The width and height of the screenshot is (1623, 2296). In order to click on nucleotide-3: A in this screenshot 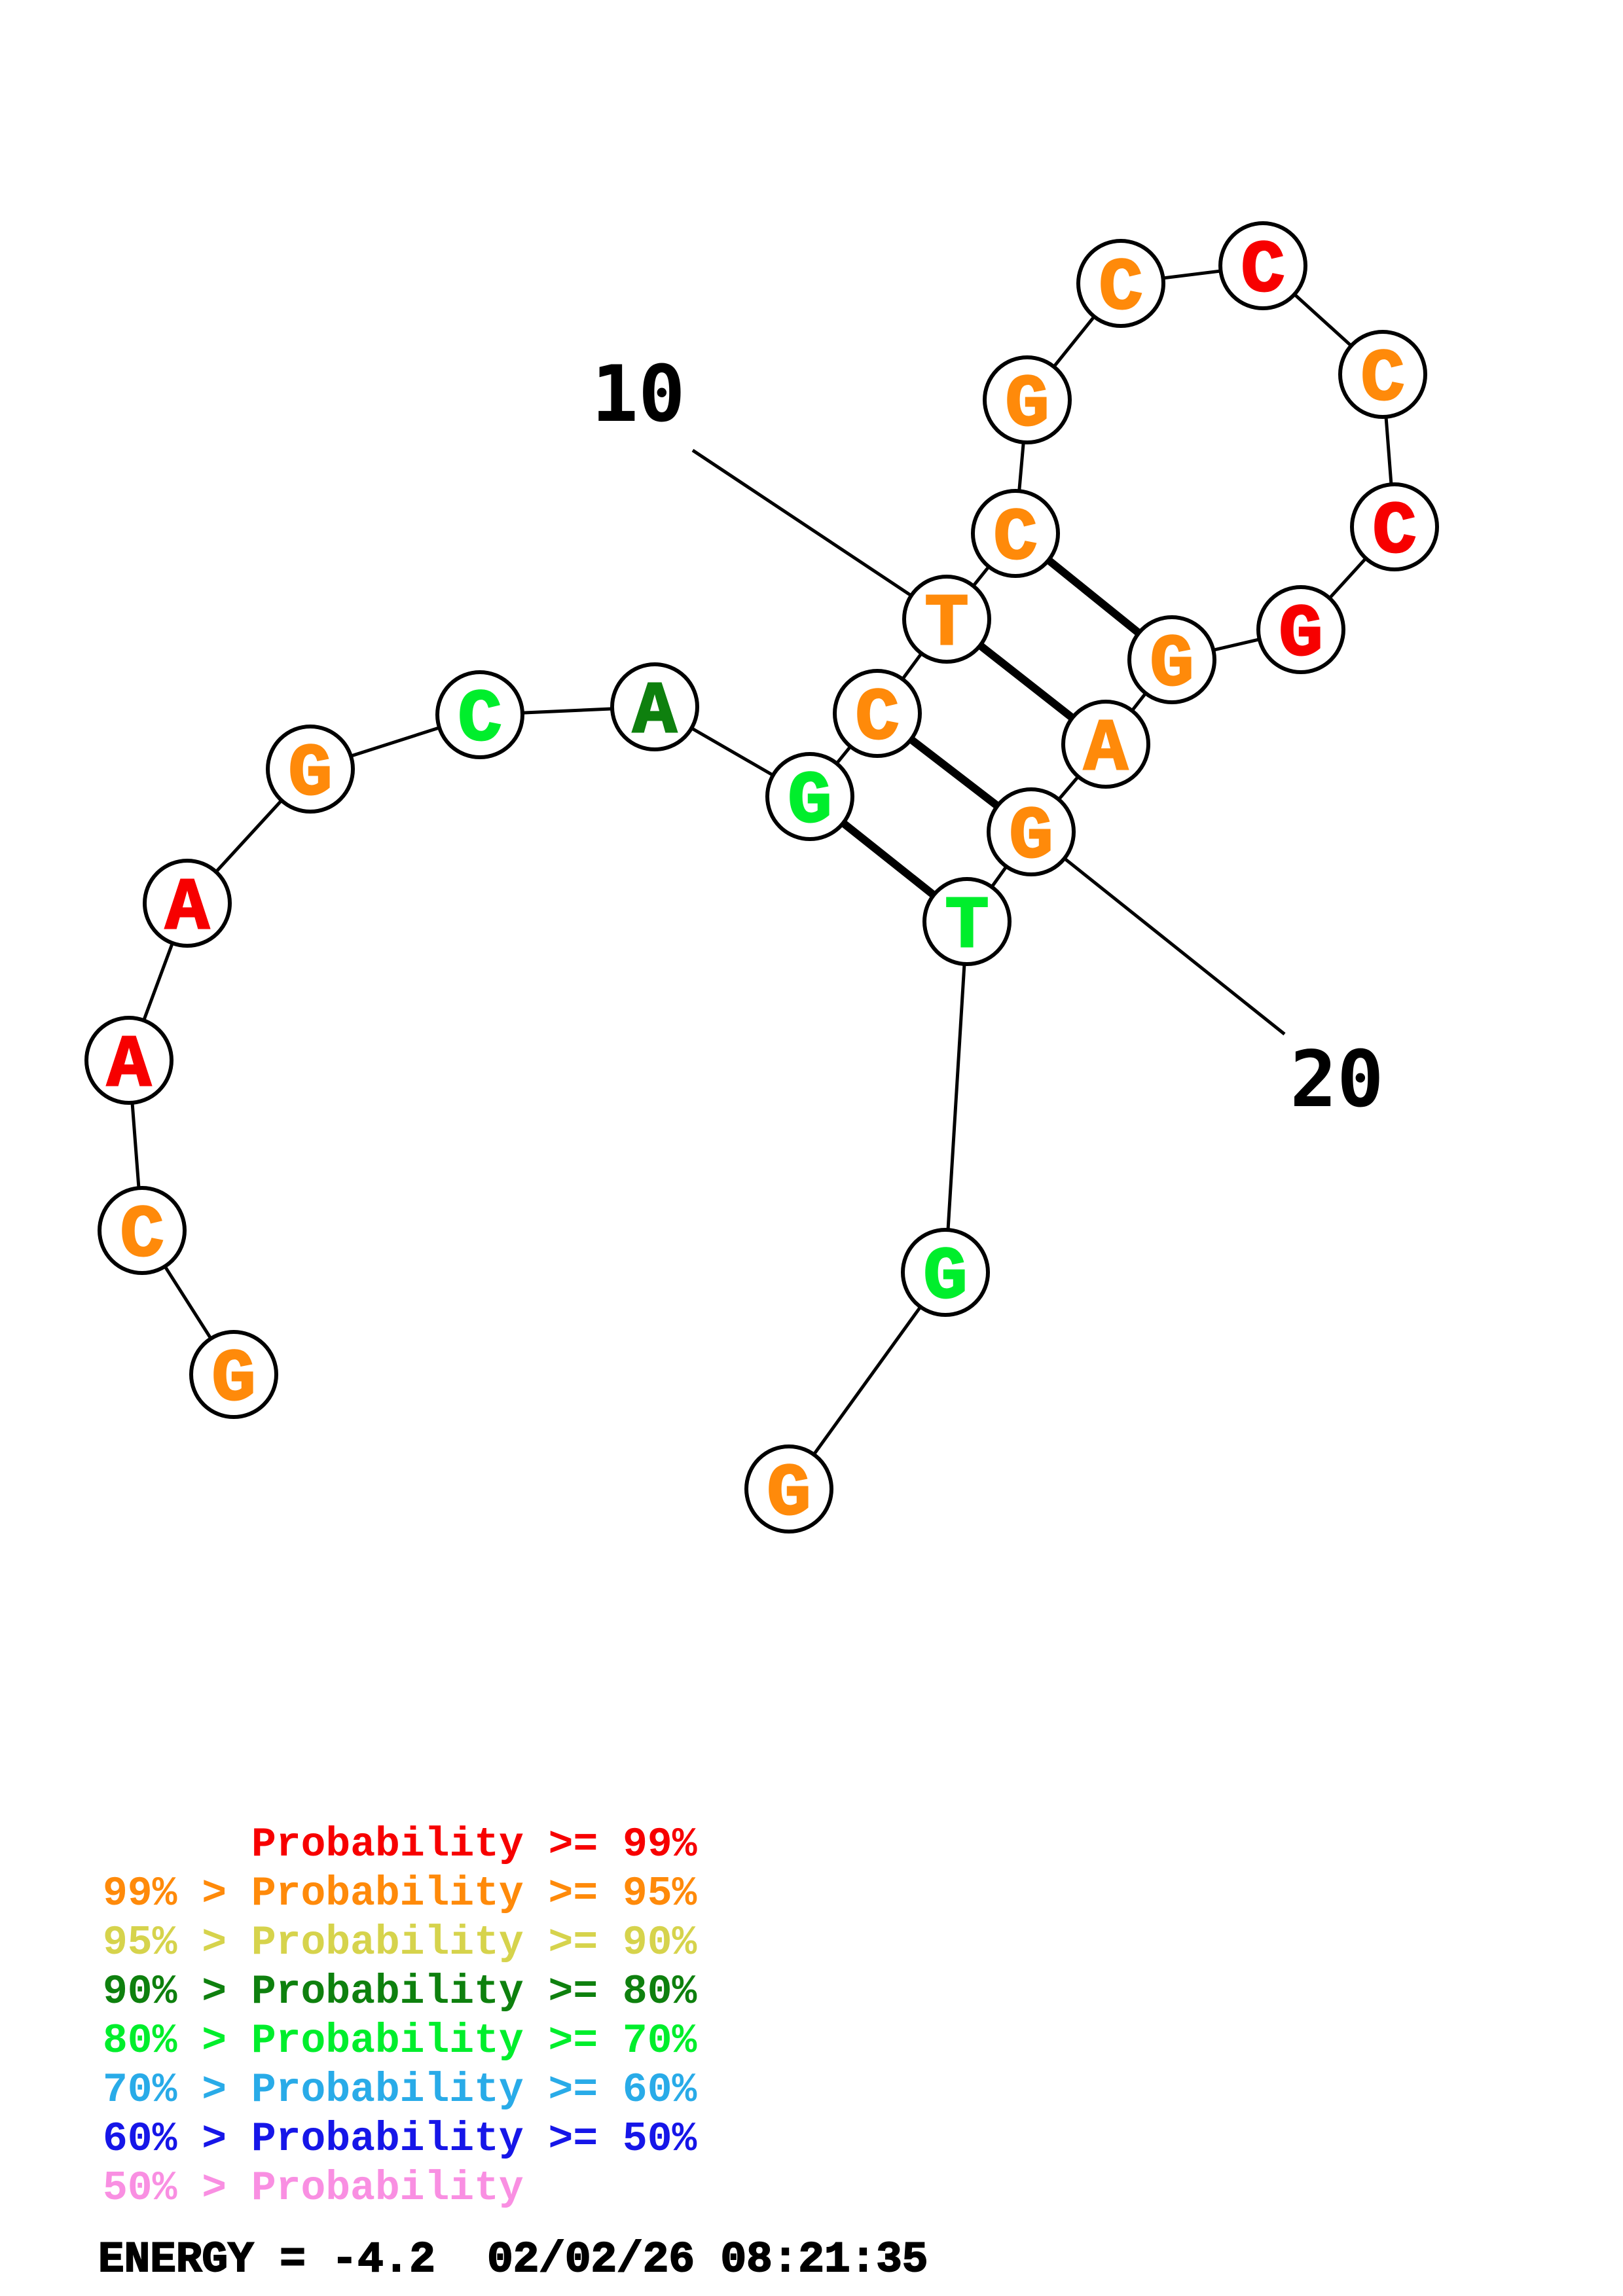, I will do `click(128, 1062)`.